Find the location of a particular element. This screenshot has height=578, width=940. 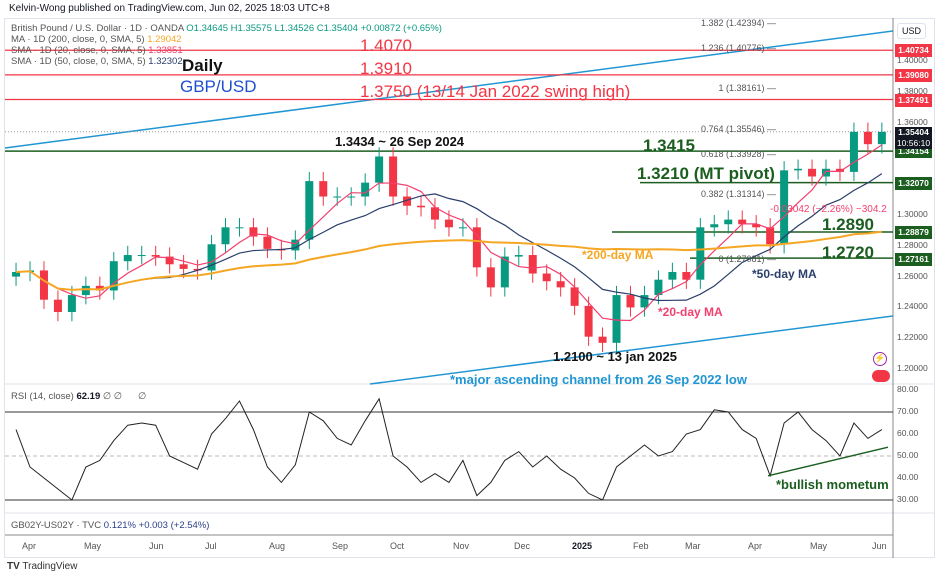

time-tick: Apr is located at coordinates (755, 546).